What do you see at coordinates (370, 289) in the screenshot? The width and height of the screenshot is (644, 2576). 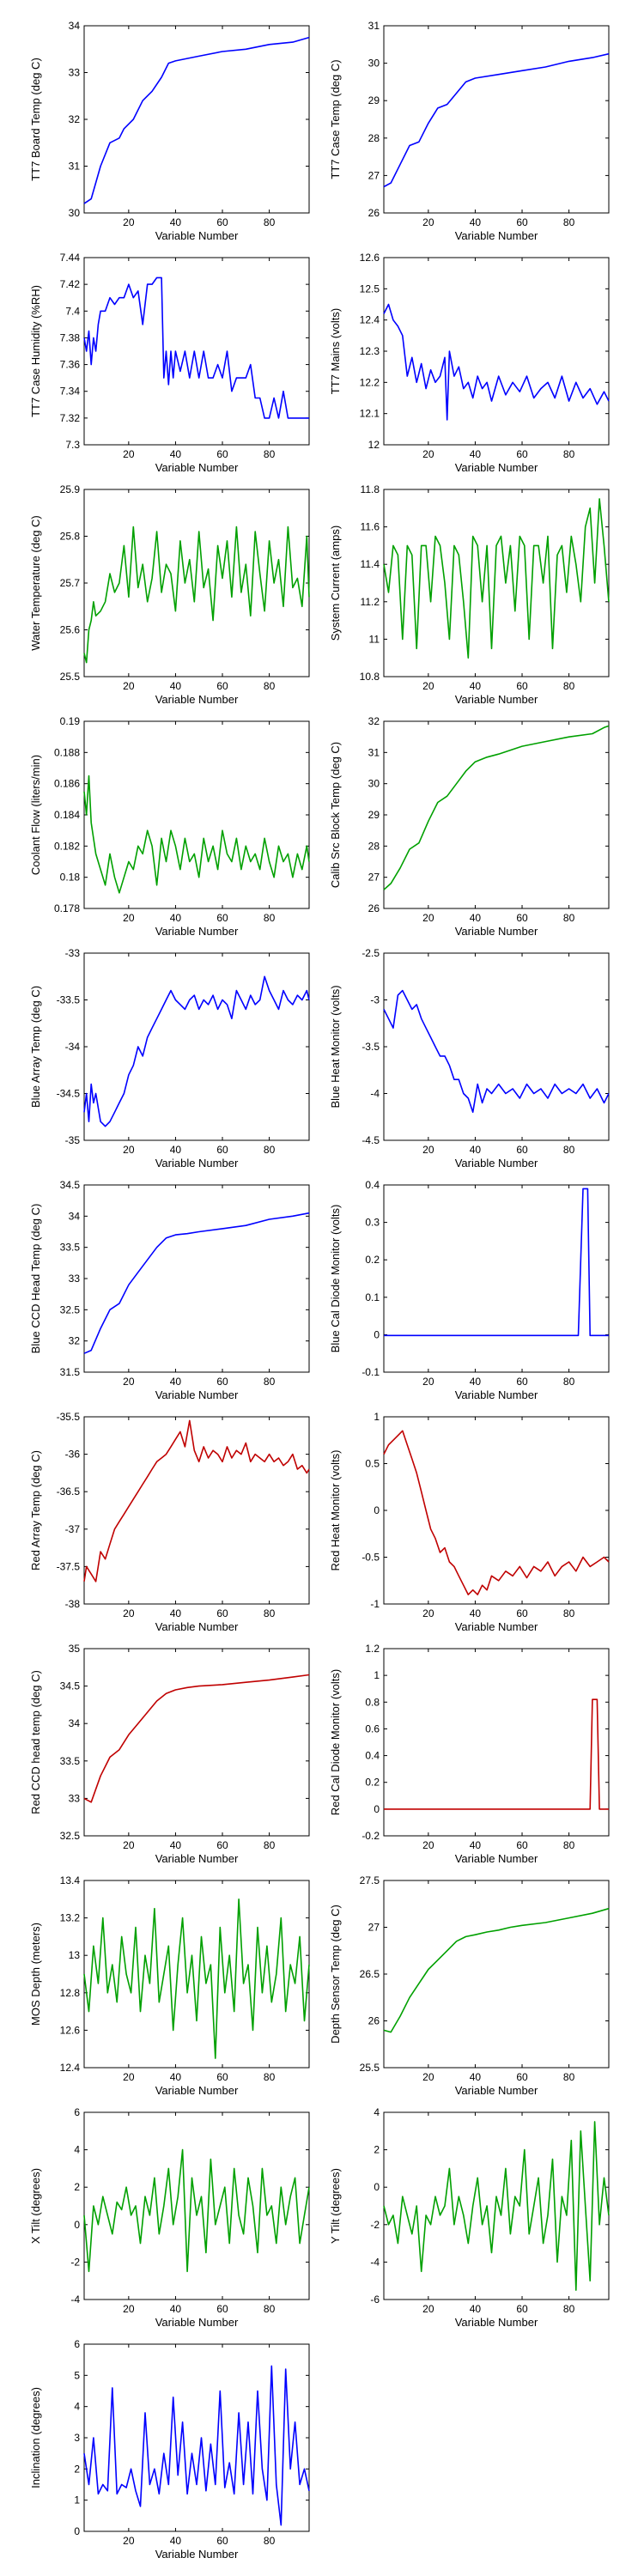 I see `y-tick-label: 12.5` at bounding box center [370, 289].